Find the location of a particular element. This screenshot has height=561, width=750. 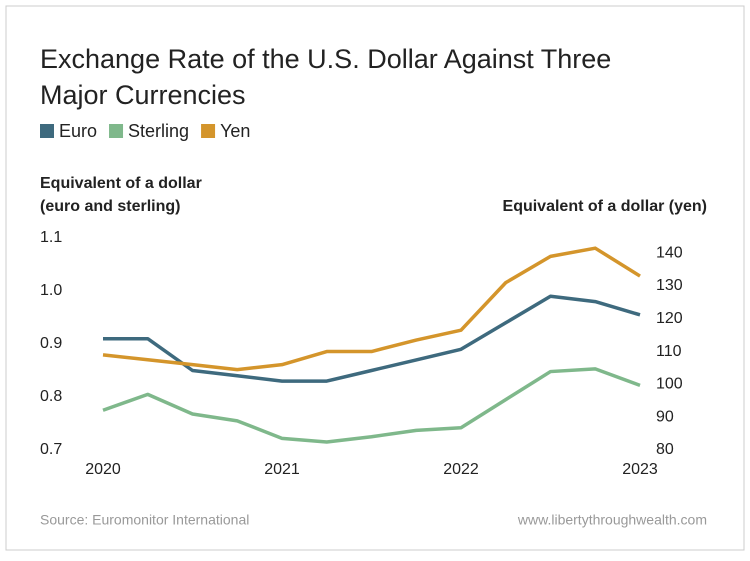

y2-tick-label: 120 is located at coordinates (669, 318).